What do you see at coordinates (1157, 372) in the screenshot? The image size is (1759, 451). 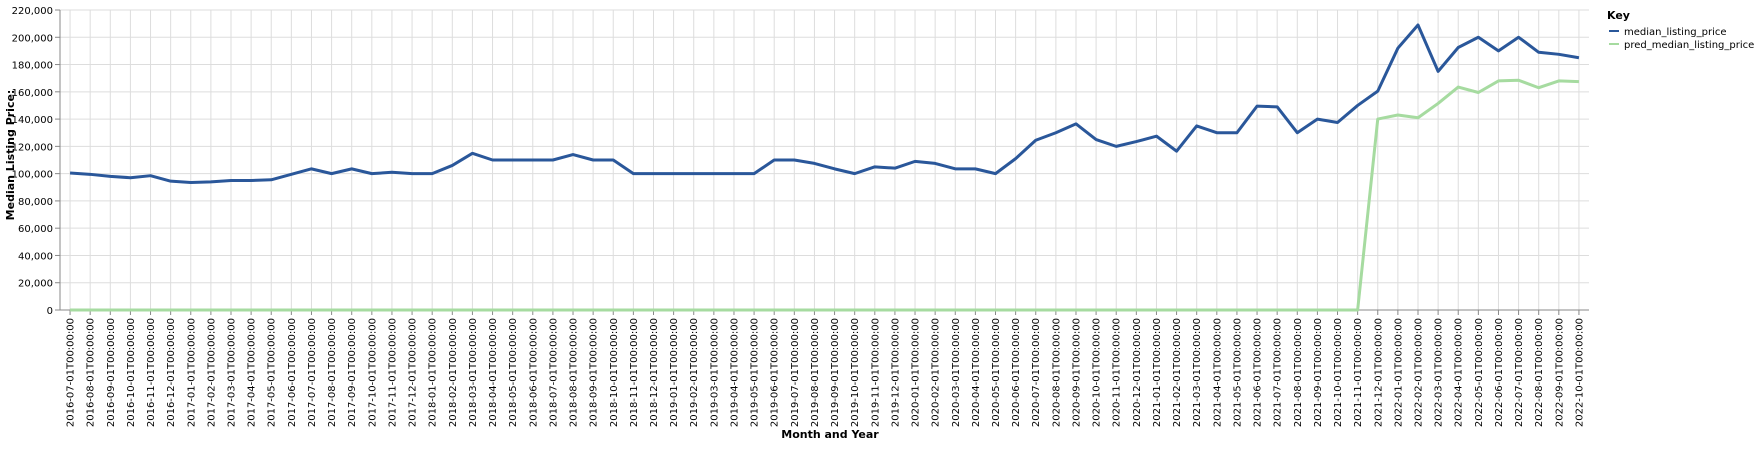 I see `x-tick-label: 2021-01-01T00:00:00` at bounding box center [1157, 372].